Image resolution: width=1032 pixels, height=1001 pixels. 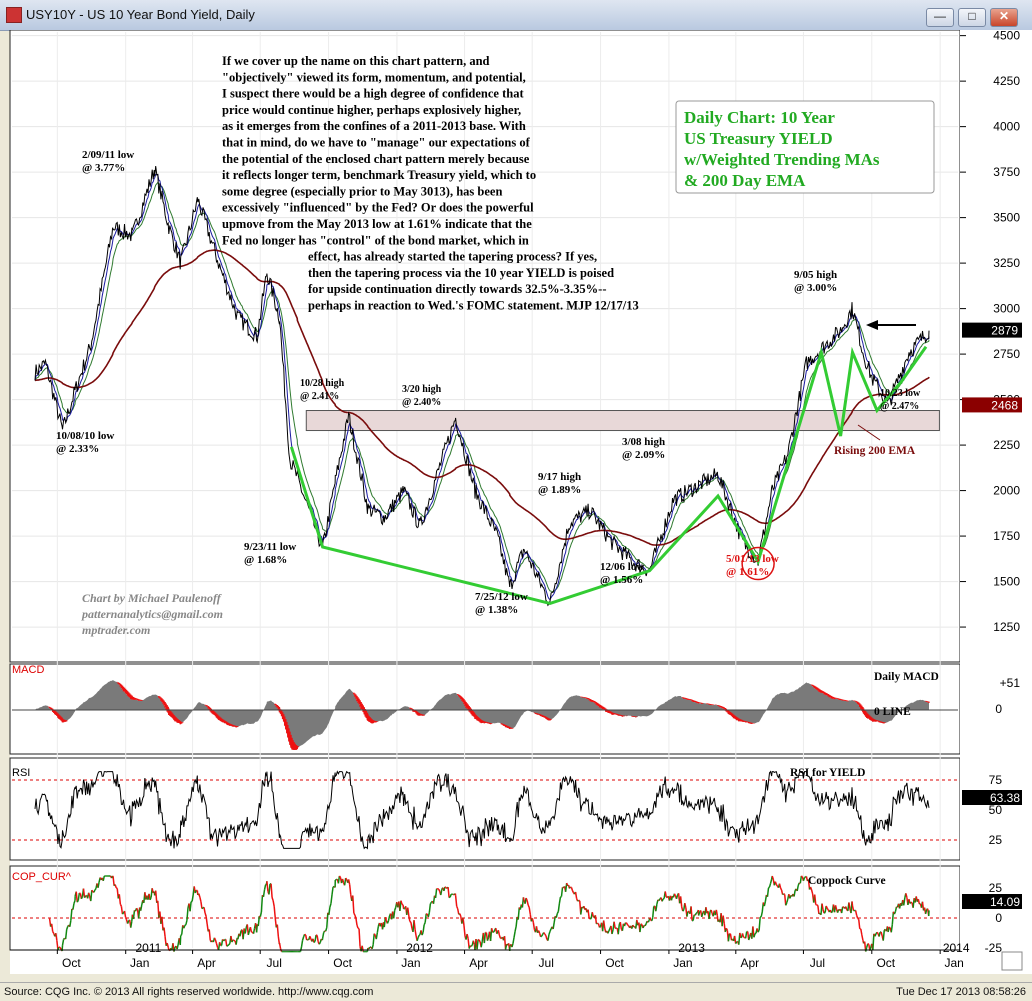 What do you see at coordinates (14, 15) in the screenshot?
I see `app-icon` at bounding box center [14, 15].